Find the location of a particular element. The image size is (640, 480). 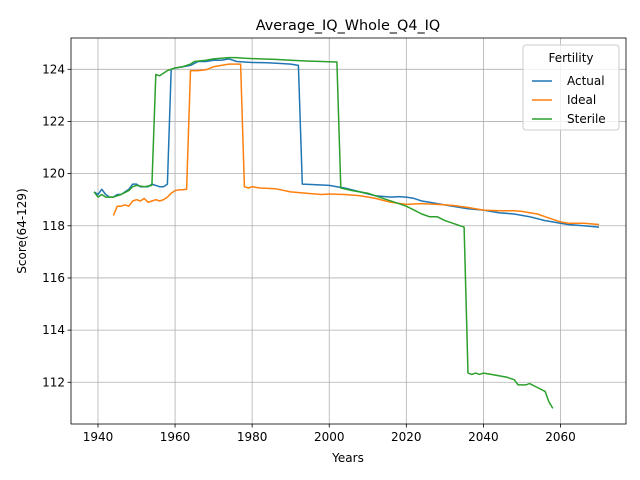

legend-label-actual: Actual is located at coordinates (586, 81).